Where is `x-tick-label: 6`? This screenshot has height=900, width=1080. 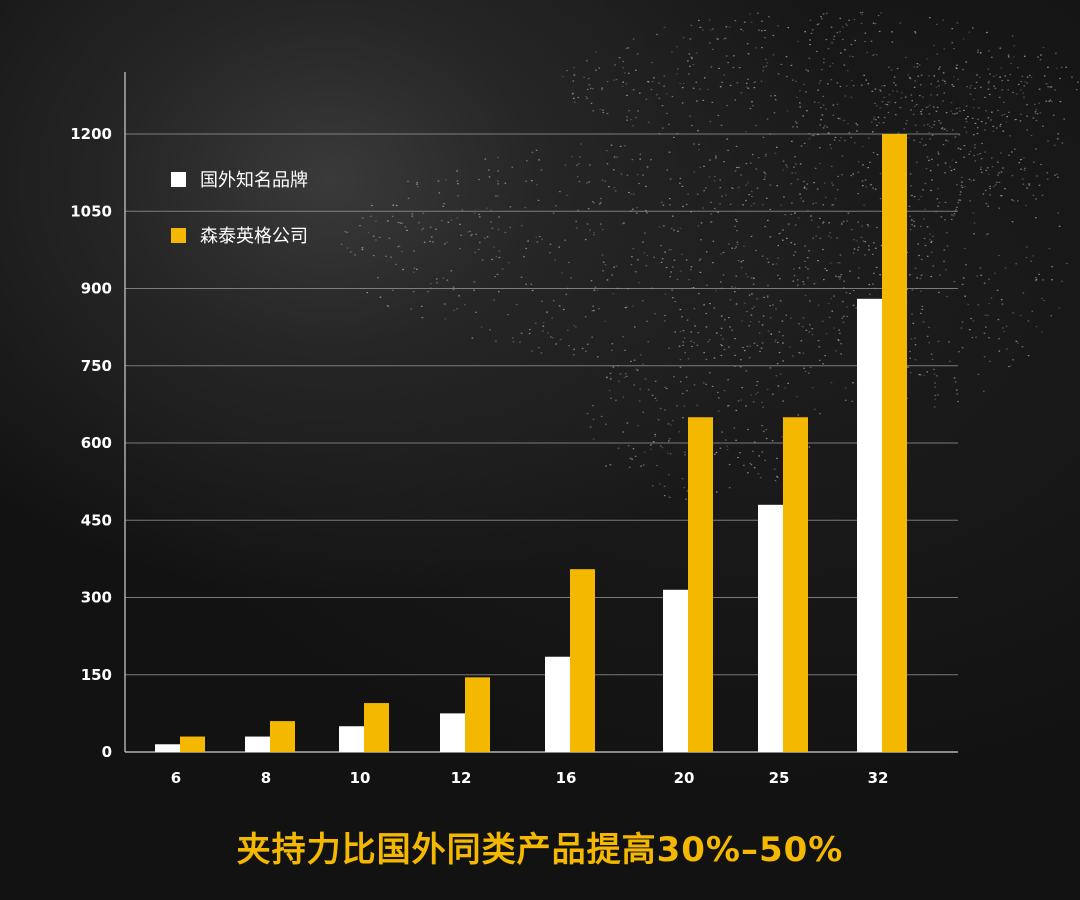
x-tick-label: 6 is located at coordinates (176, 778).